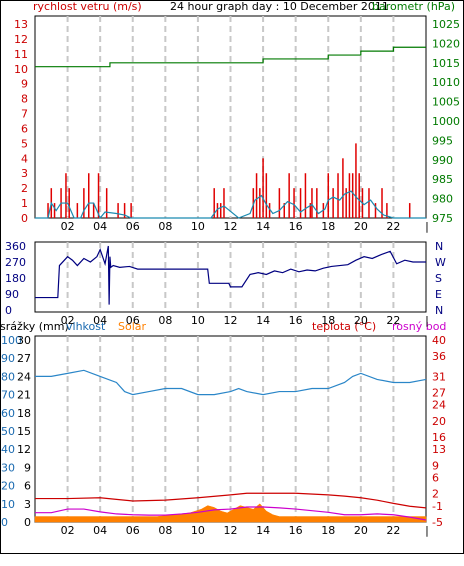 This screenshot has width=464, height=566. What do you see at coordinates (439, 405) in the screenshot?
I see `y-tick-temperature: 24` at bounding box center [439, 405].